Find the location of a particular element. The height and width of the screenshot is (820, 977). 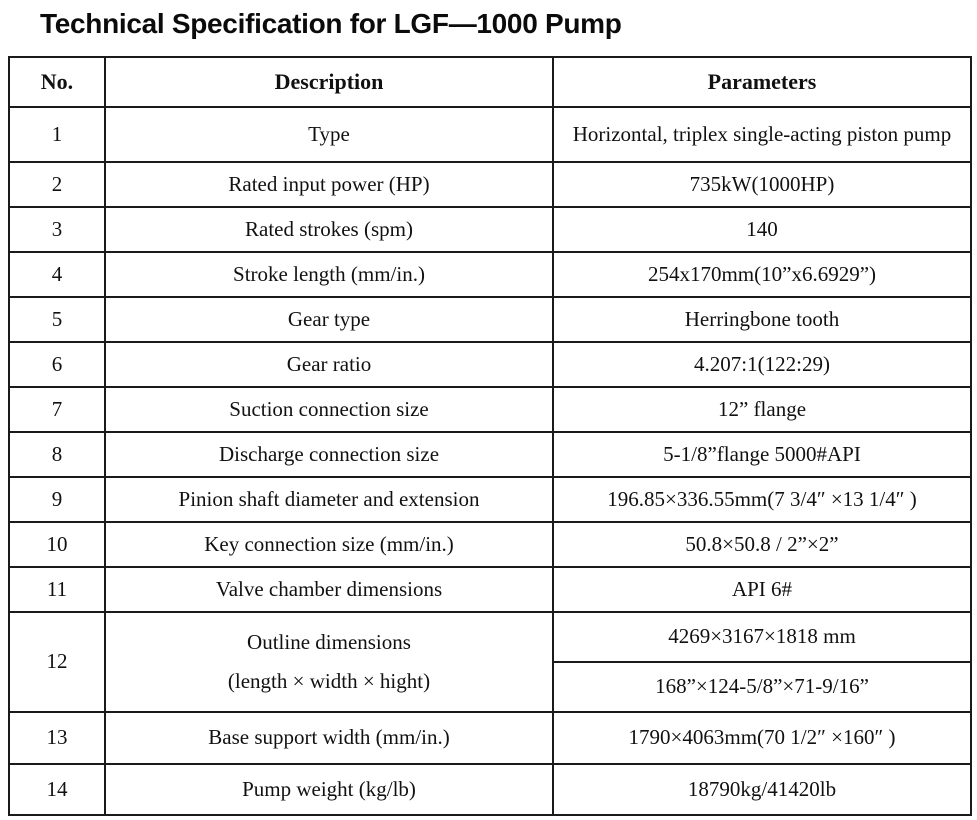

cell-parameters: 254x170mm(10”x6.6929”) is located at coordinates (762, 274).